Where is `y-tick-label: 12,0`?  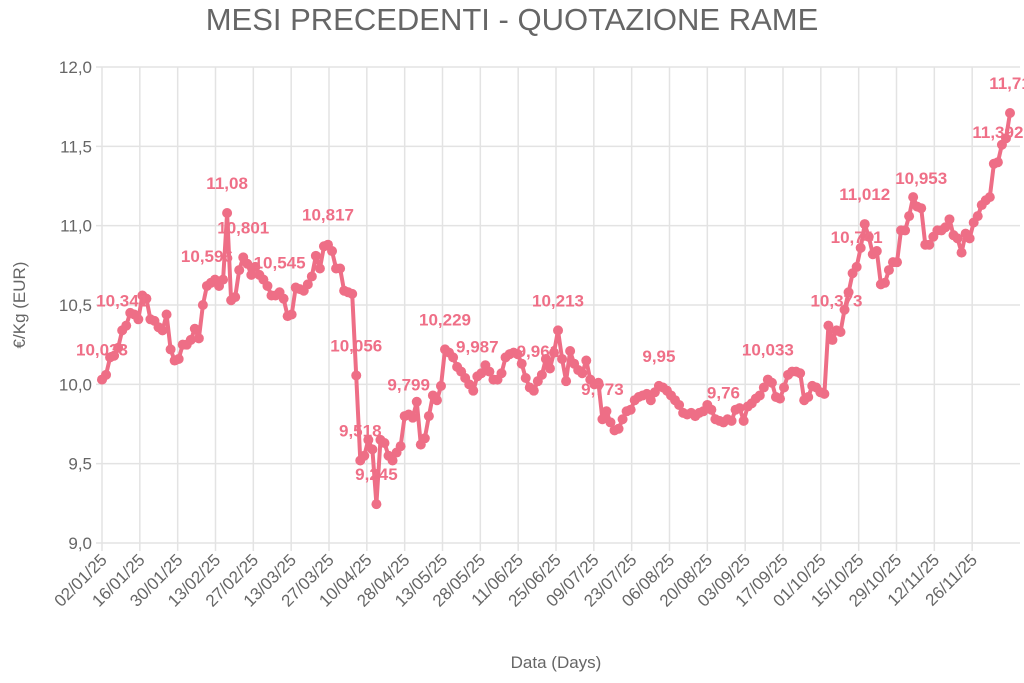 y-tick-label: 12,0 is located at coordinates (75, 67).